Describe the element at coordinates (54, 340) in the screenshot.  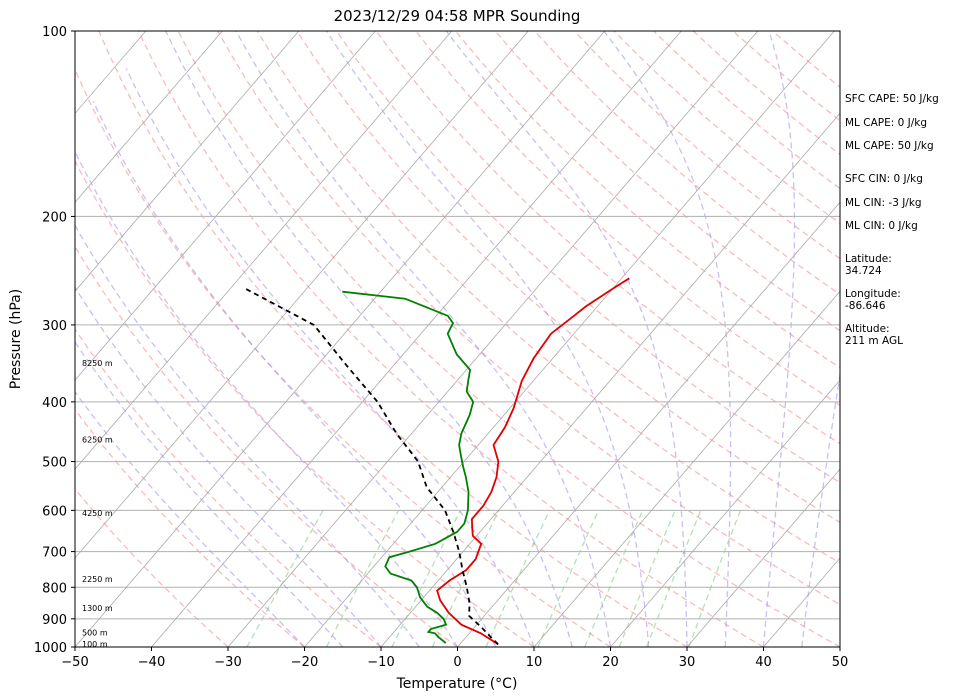
I see `y-axis-ticks: 100 200 300 400 500 600 700 800 900 1000` at that location.